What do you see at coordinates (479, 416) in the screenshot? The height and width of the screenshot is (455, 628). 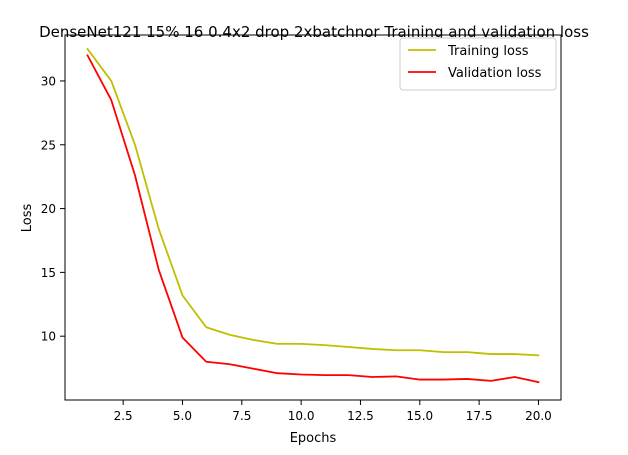 I see `x-tick-label: 17.5` at bounding box center [479, 416].